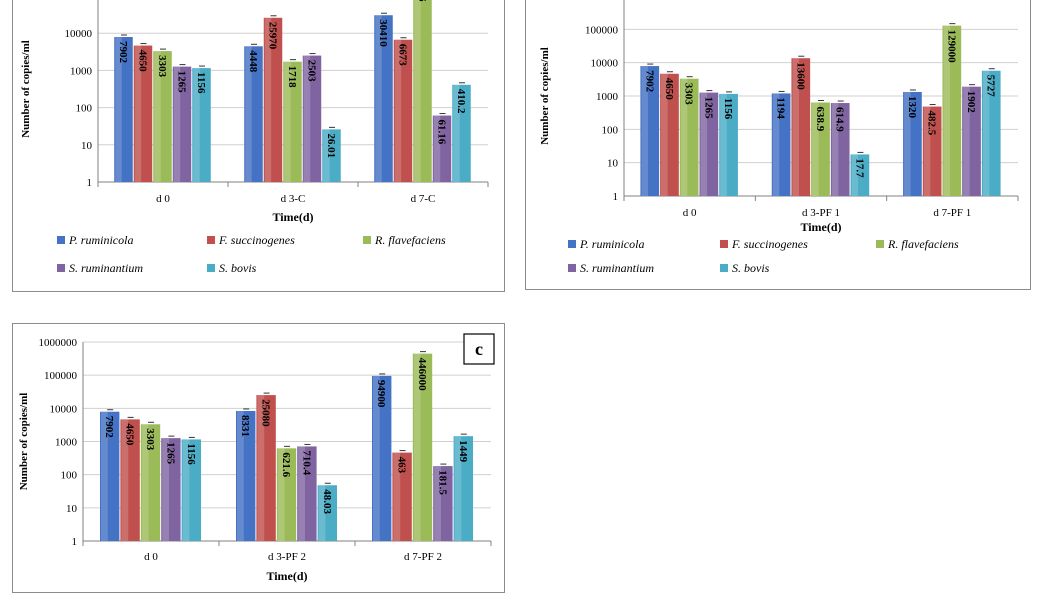  What do you see at coordinates (75, 542) in the screenshot?
I see `y-tick-label: 1` at bounding box center [75, 542].